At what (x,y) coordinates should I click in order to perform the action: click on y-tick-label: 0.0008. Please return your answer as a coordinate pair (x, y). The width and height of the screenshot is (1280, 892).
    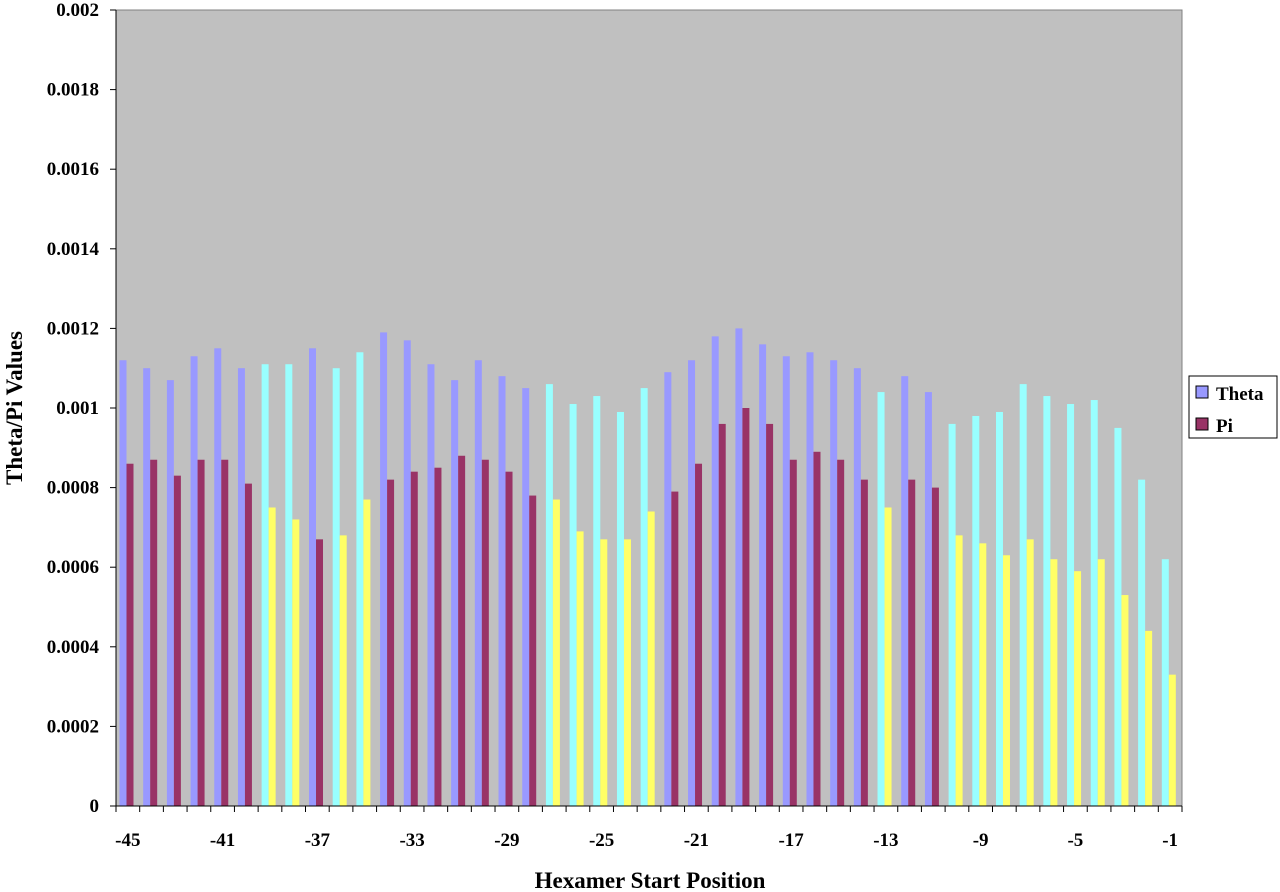
    Looking at the image, I should click on (73, 488).